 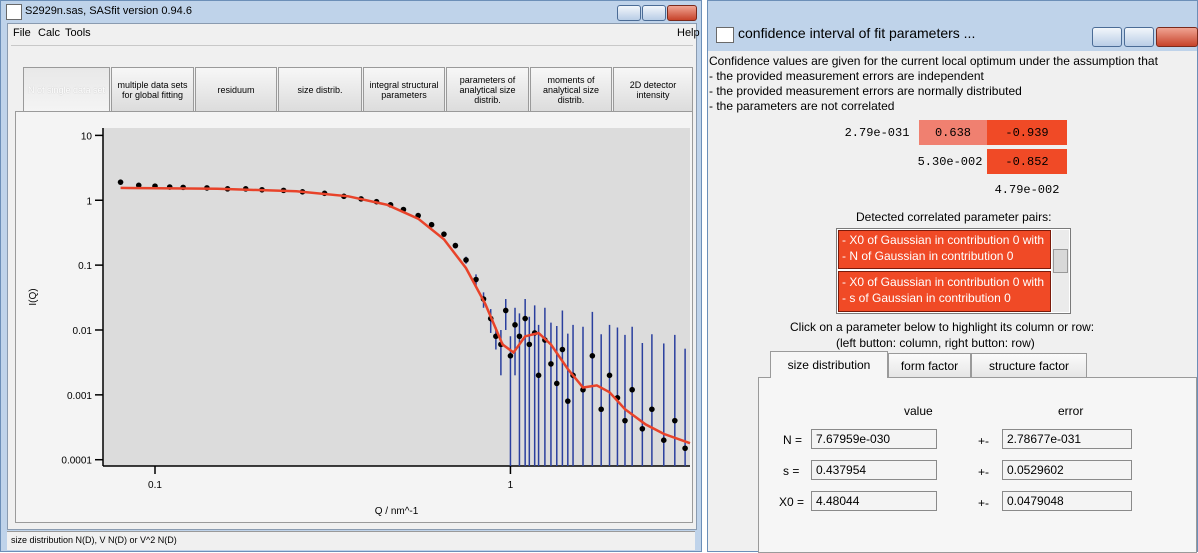 What do you see at coordinates (950, 161) in the screenshot?
I see `matrix-cell: 5.30e-002` at bounding box center [950, 161].